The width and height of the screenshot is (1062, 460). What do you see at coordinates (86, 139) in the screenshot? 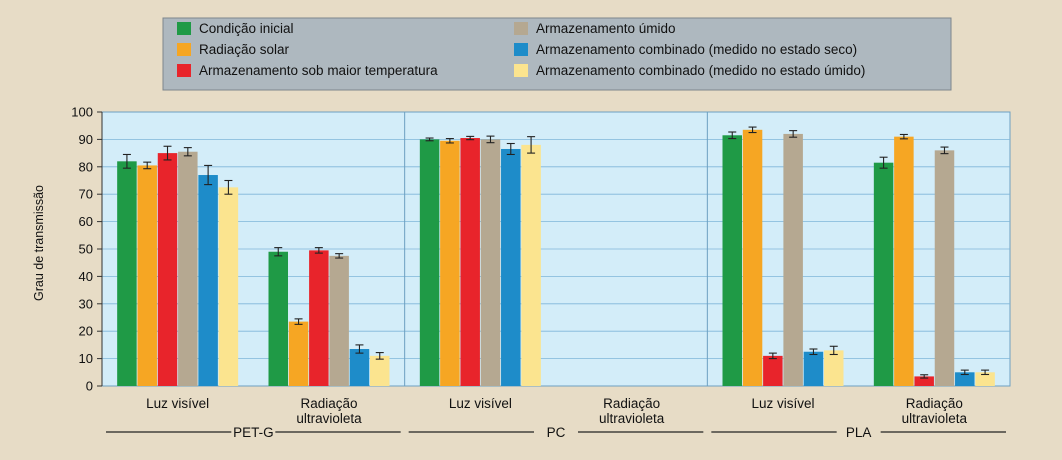
I see `y-tick-label: 90` at bounding box center [86, 139].